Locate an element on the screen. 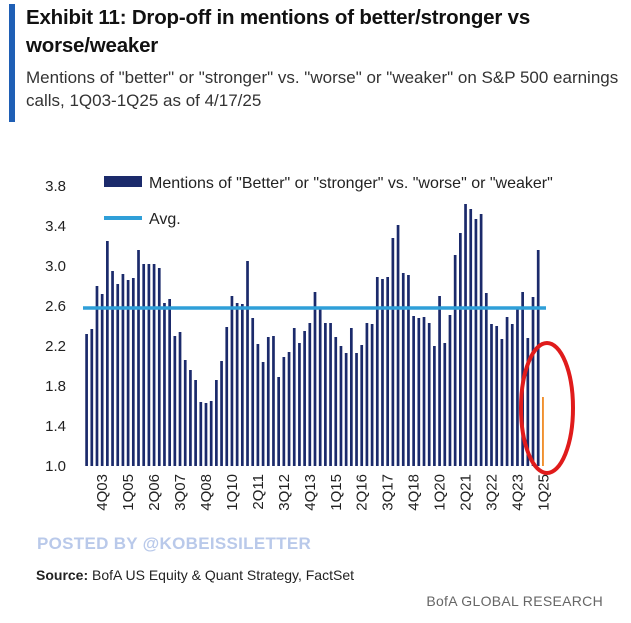 Image resolution: width=631 pixels, height=623 pixels. highlight-circle is located at coordinates (547, 408).